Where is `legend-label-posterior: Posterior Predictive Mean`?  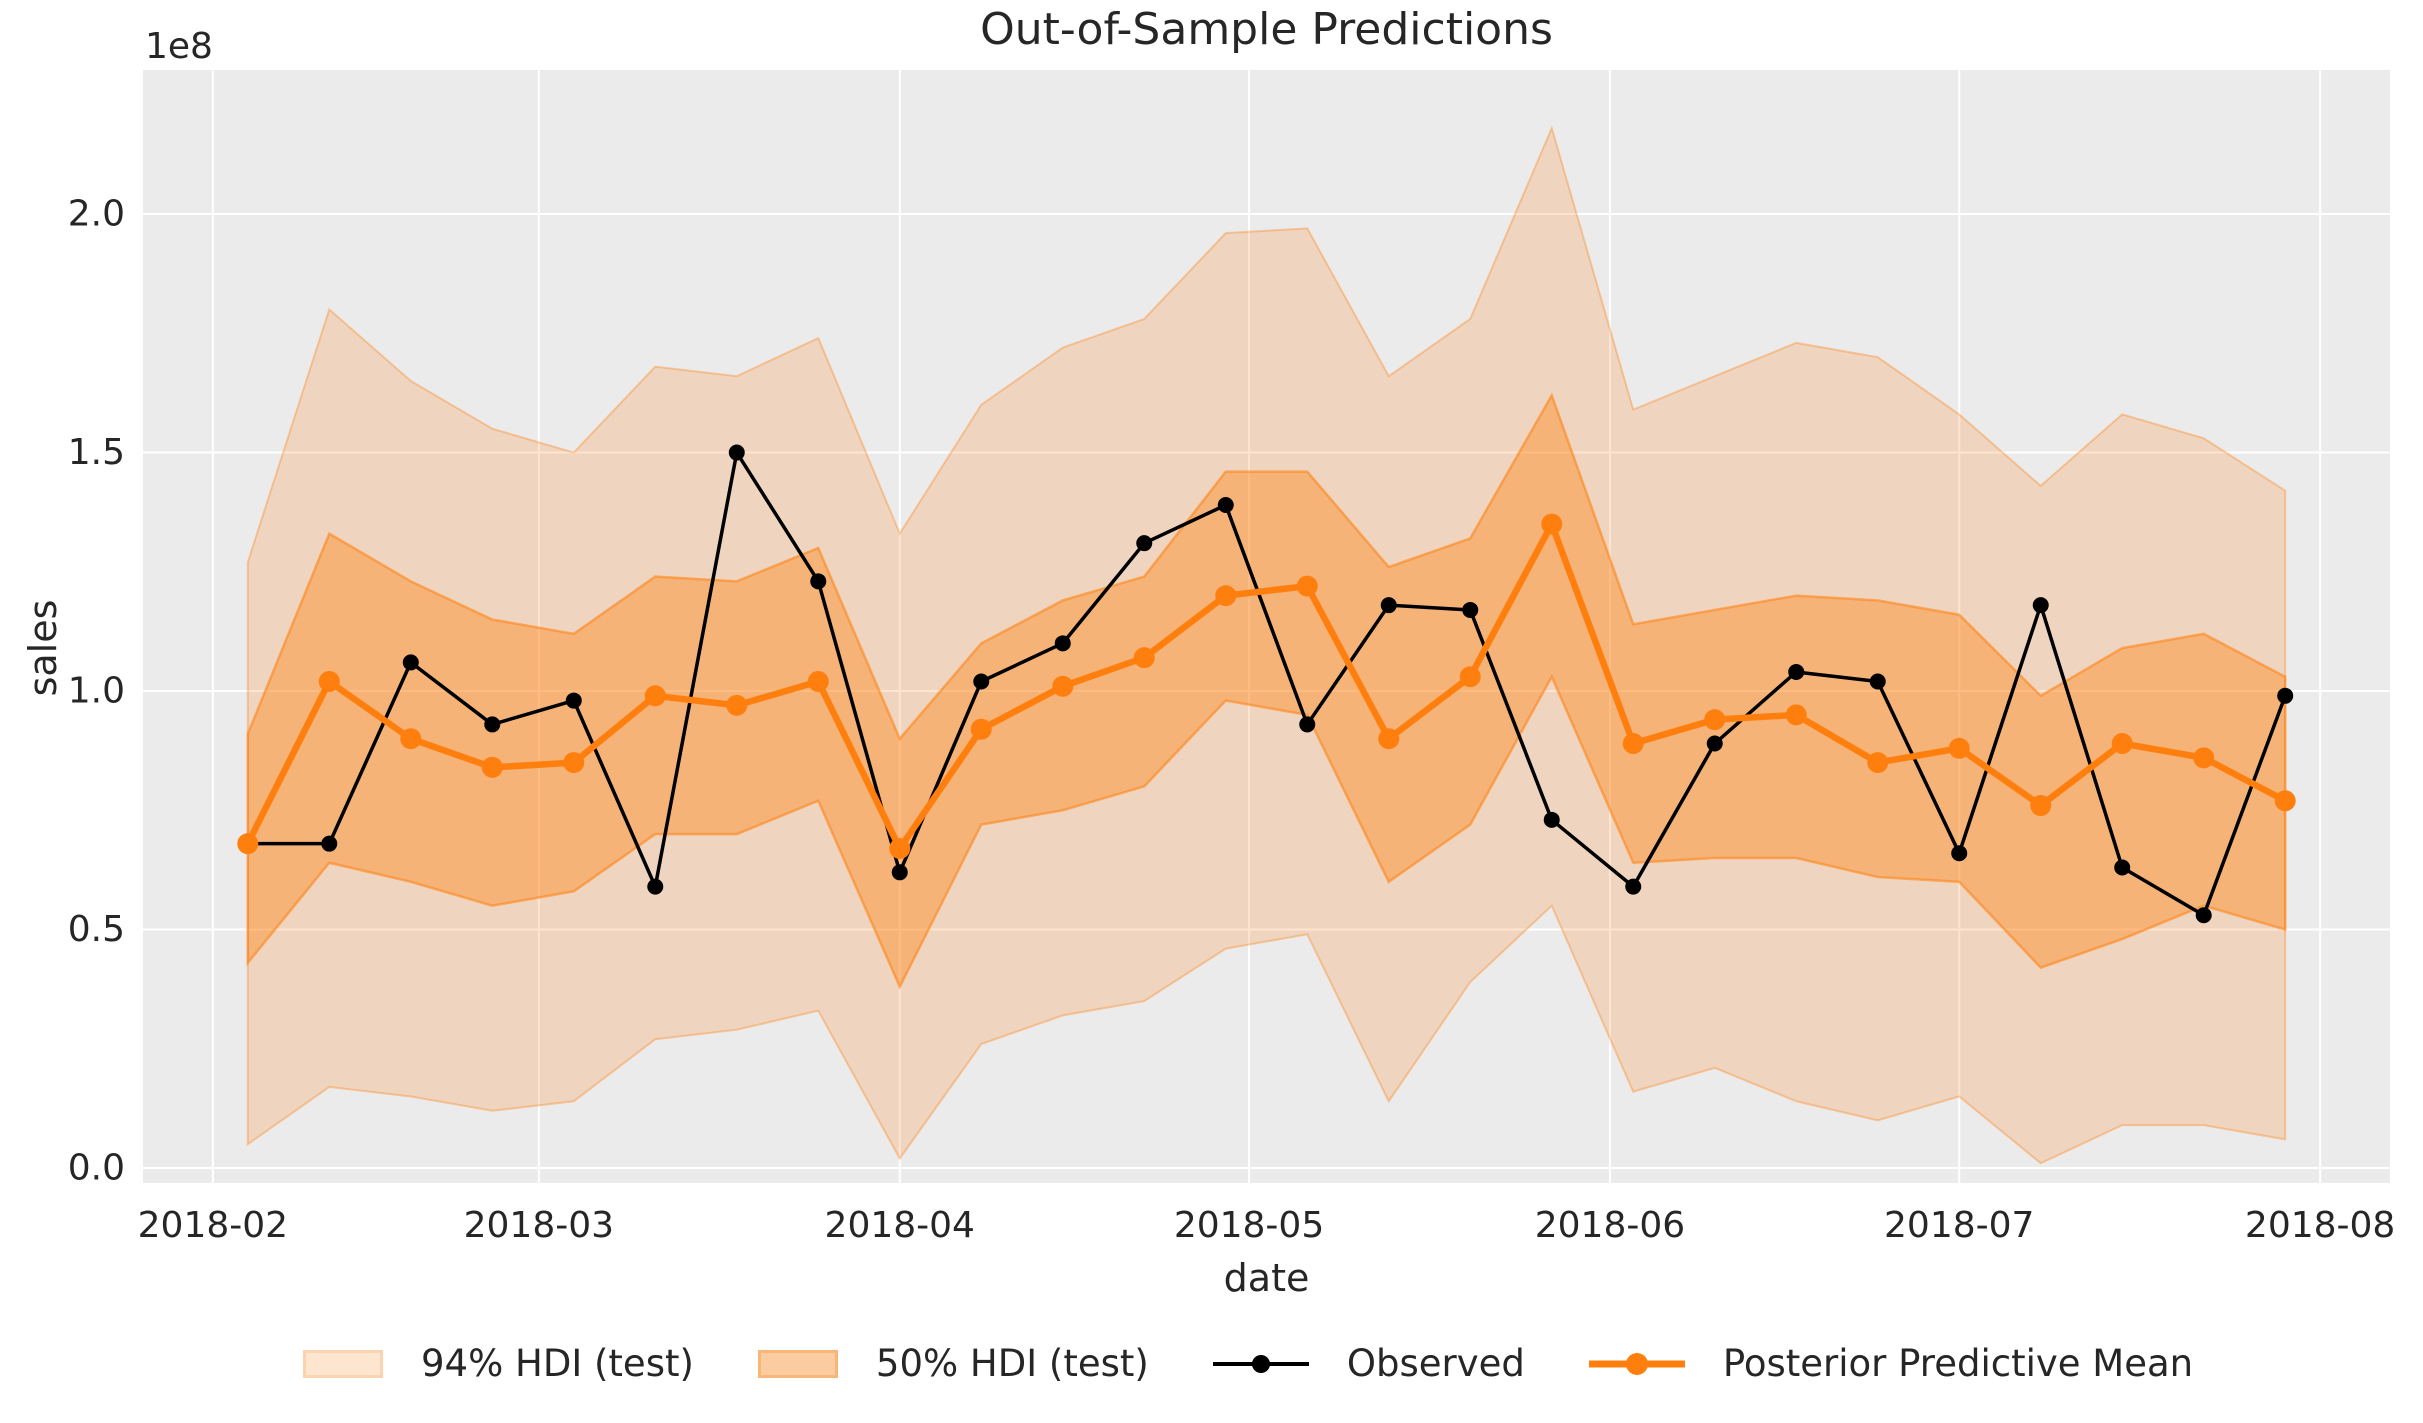
legend-label-posterior: Posterior Predictive Mean is located at coordinates (1958, 1363).